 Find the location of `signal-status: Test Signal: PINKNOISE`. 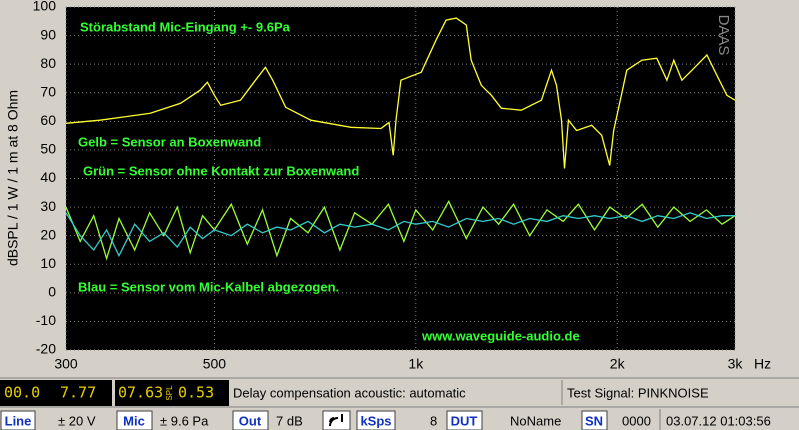

signal-status: Test Signal: PINKNOISE is located at coordinates (638, 392).